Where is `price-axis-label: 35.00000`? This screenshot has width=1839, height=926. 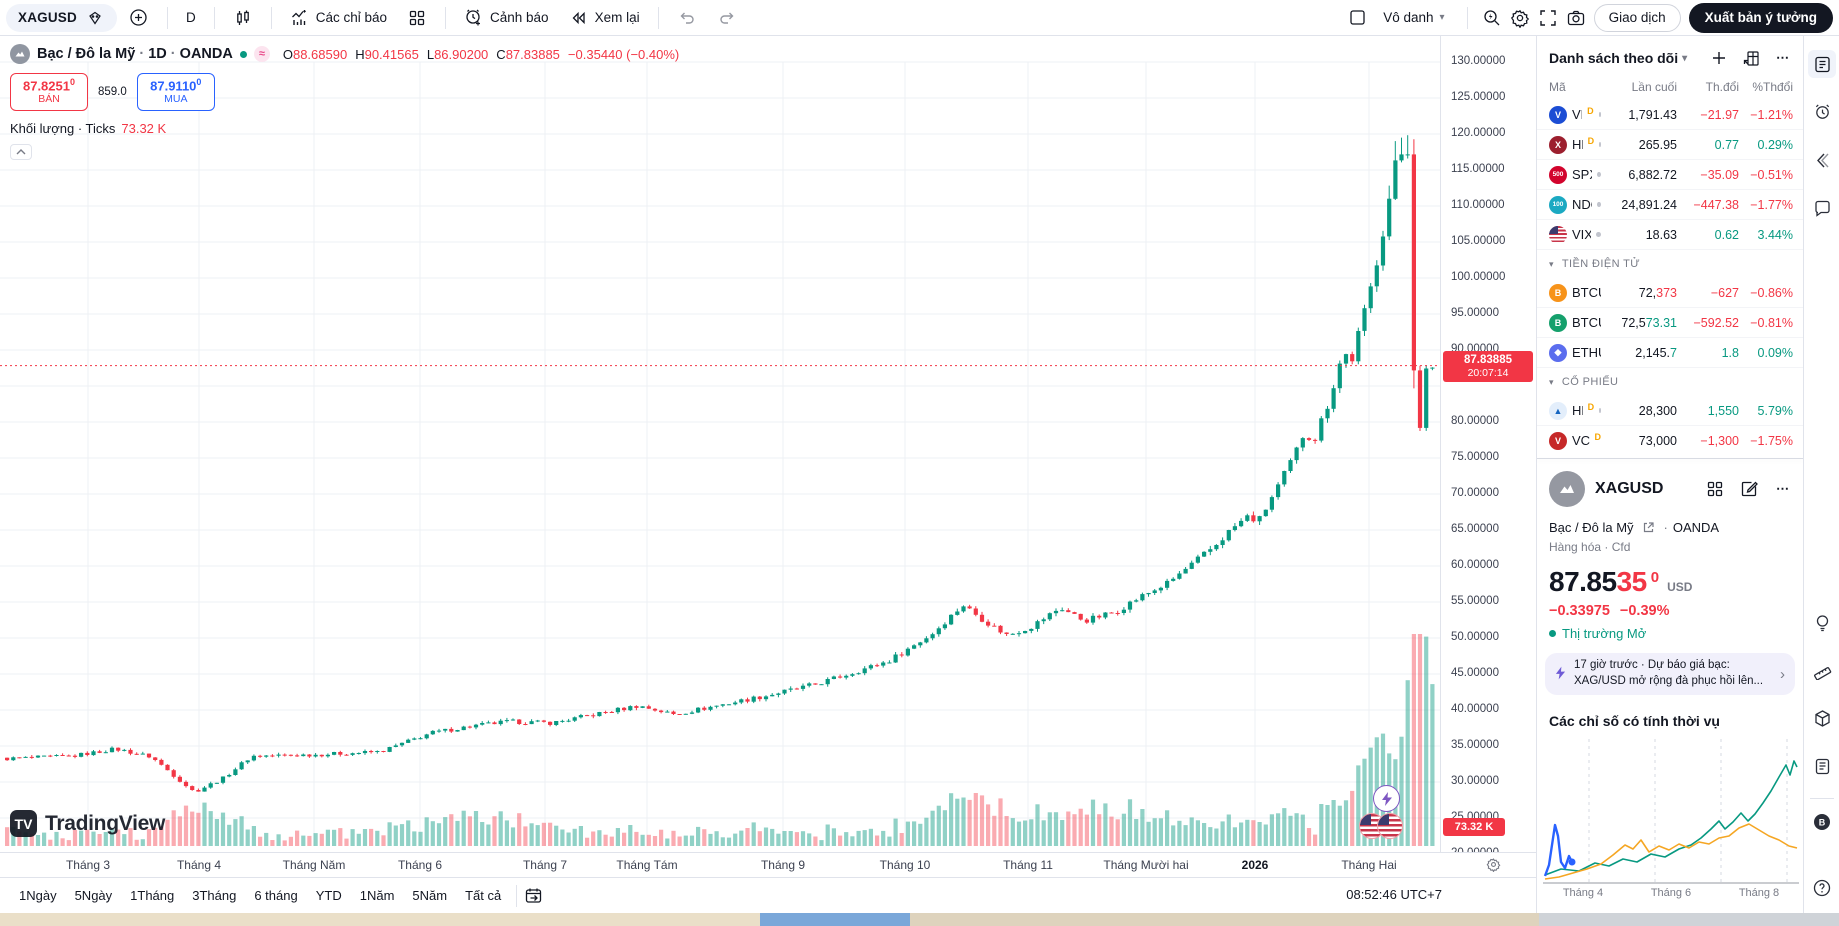
price-axis-label: 35.00000 is located at coordinates (1475, 745).